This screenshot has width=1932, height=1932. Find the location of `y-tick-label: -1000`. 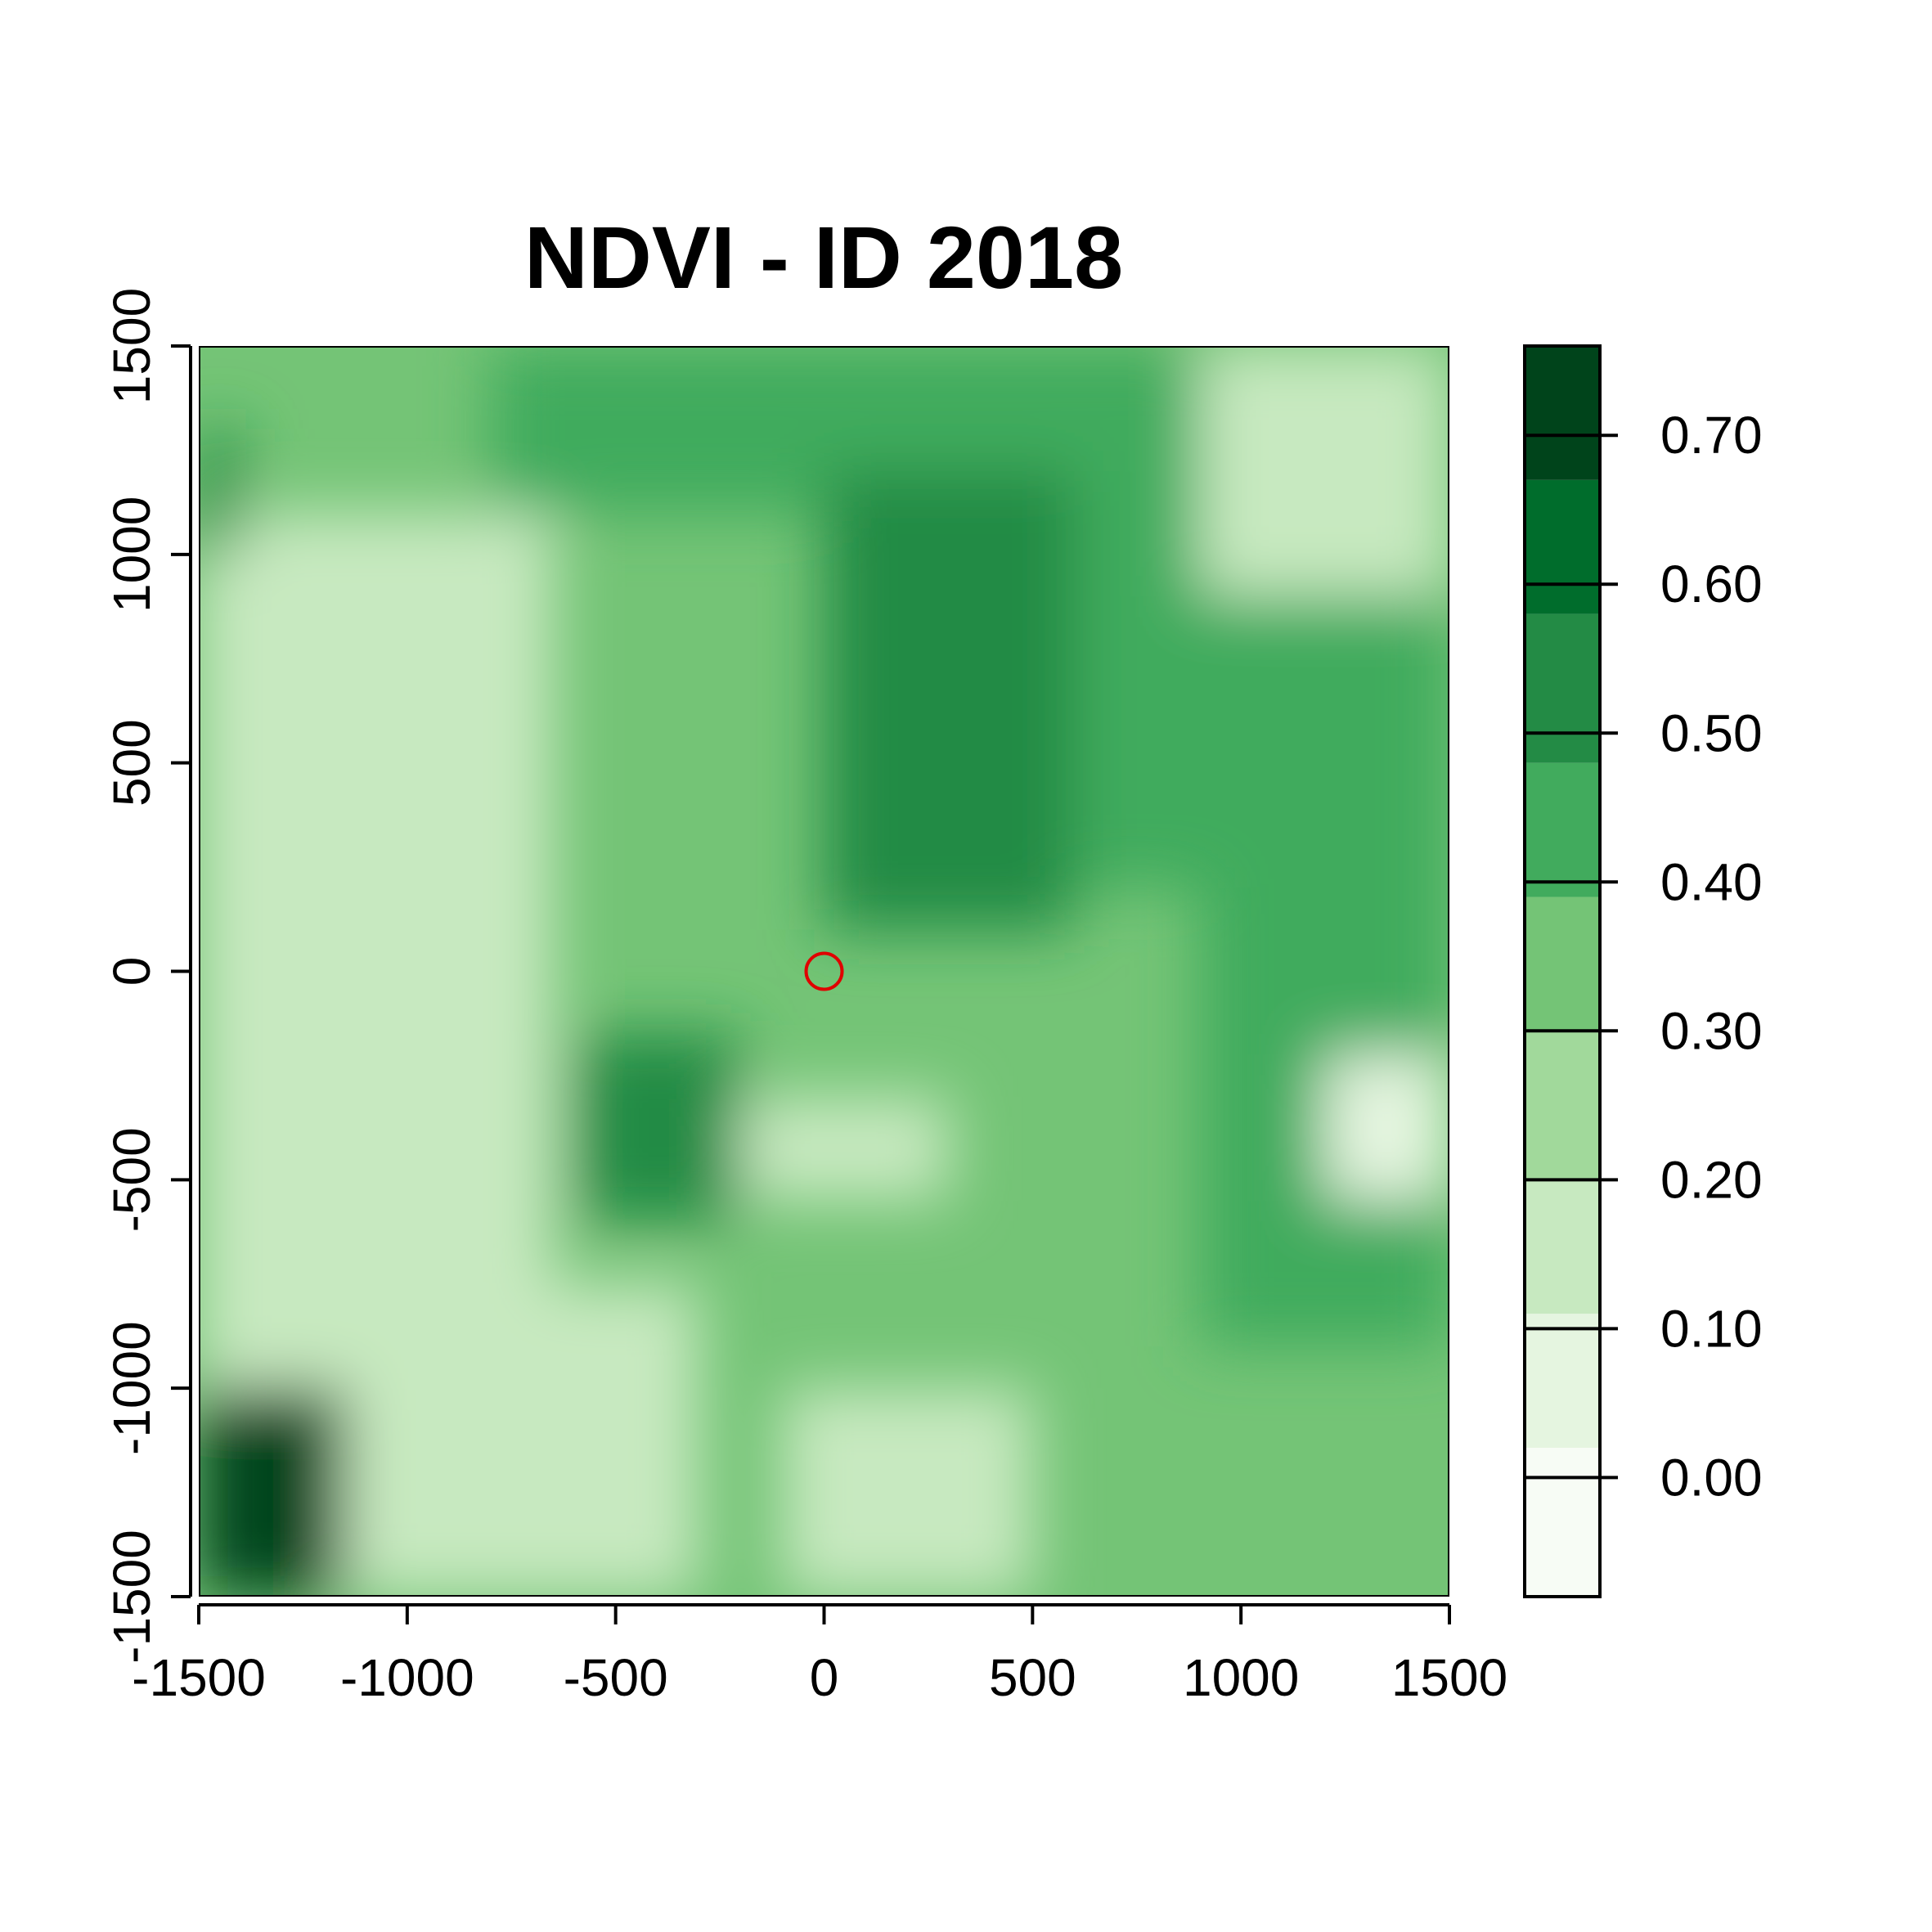

y-tick-label: -1000 is located at coordinates (131, 1388).